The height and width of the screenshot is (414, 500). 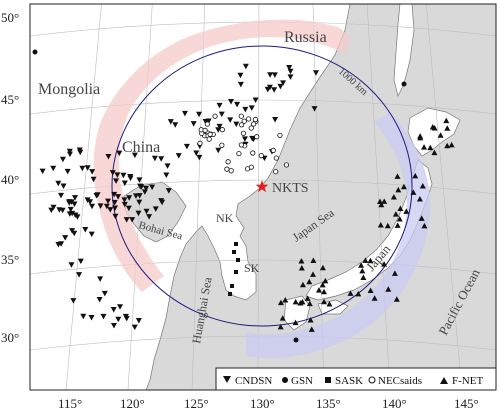 What do you see at coordinates (230, 294) in the screenshot?
I see `sask-station-icon` at bounding box center [230, 294].